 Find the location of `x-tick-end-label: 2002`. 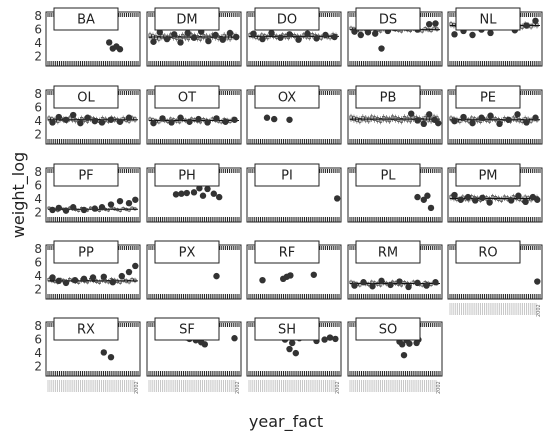

x-tick-end-label: 2002 is located at coordinates (539, 310).